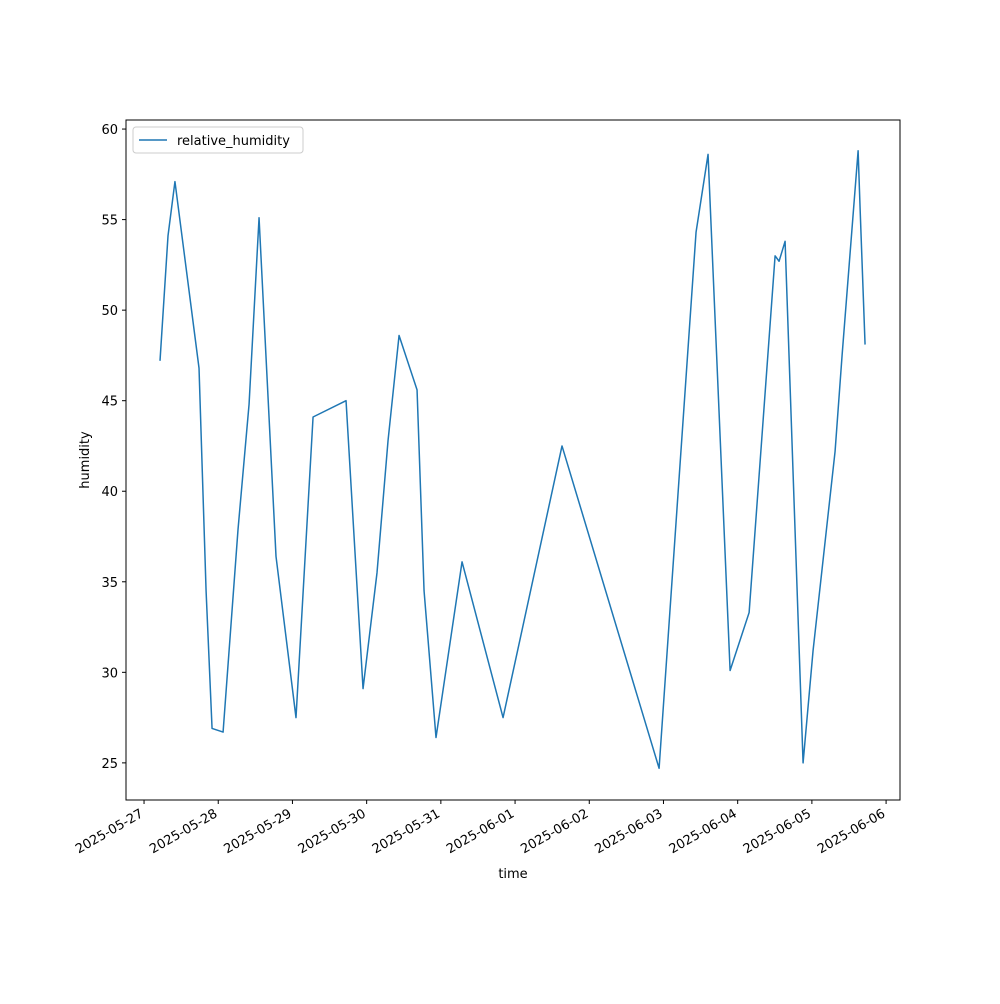 Image resolution: width=1000 pixels, height=1004 pixels. I want to click on x-tick-label: 2025-05-29, so click(258, 831).